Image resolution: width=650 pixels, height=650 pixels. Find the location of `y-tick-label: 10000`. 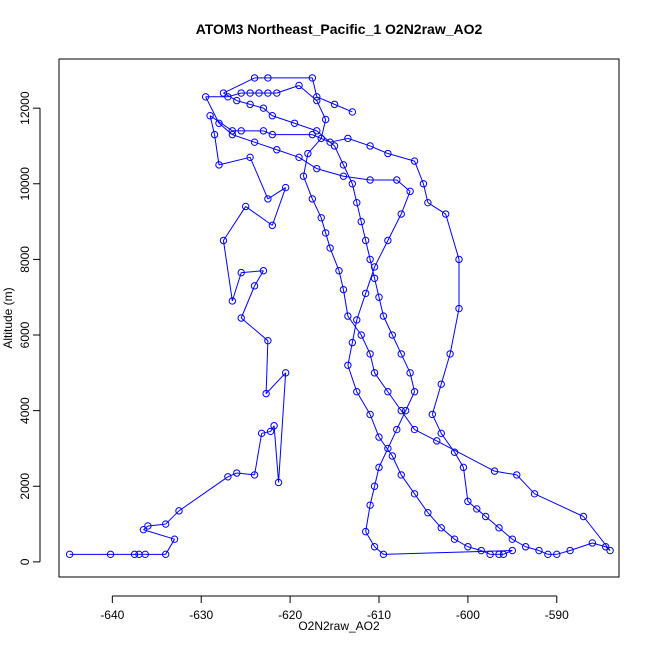

y-tick-label: 10000 is located at coordinates (25, 184).